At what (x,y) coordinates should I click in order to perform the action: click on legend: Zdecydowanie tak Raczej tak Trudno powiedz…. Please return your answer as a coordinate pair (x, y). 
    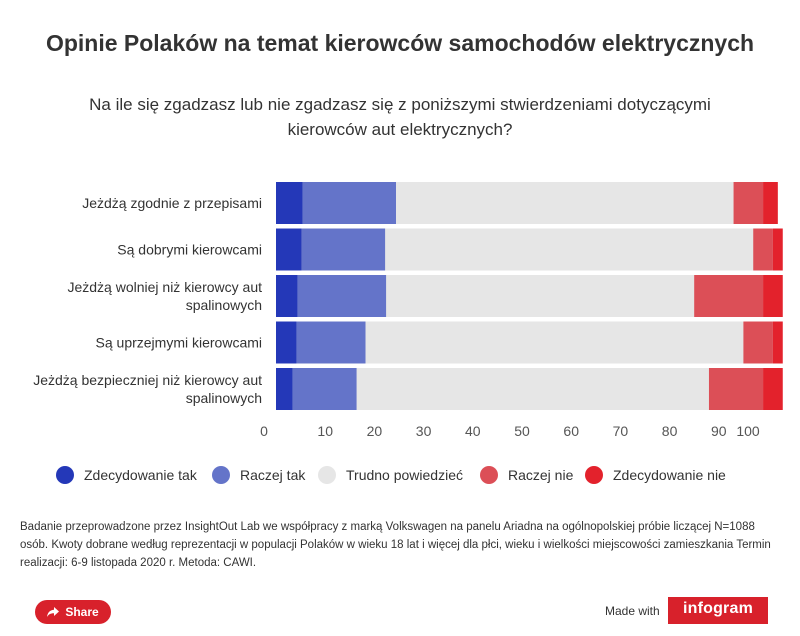
    Looking at the image, I should click on (400, 478).